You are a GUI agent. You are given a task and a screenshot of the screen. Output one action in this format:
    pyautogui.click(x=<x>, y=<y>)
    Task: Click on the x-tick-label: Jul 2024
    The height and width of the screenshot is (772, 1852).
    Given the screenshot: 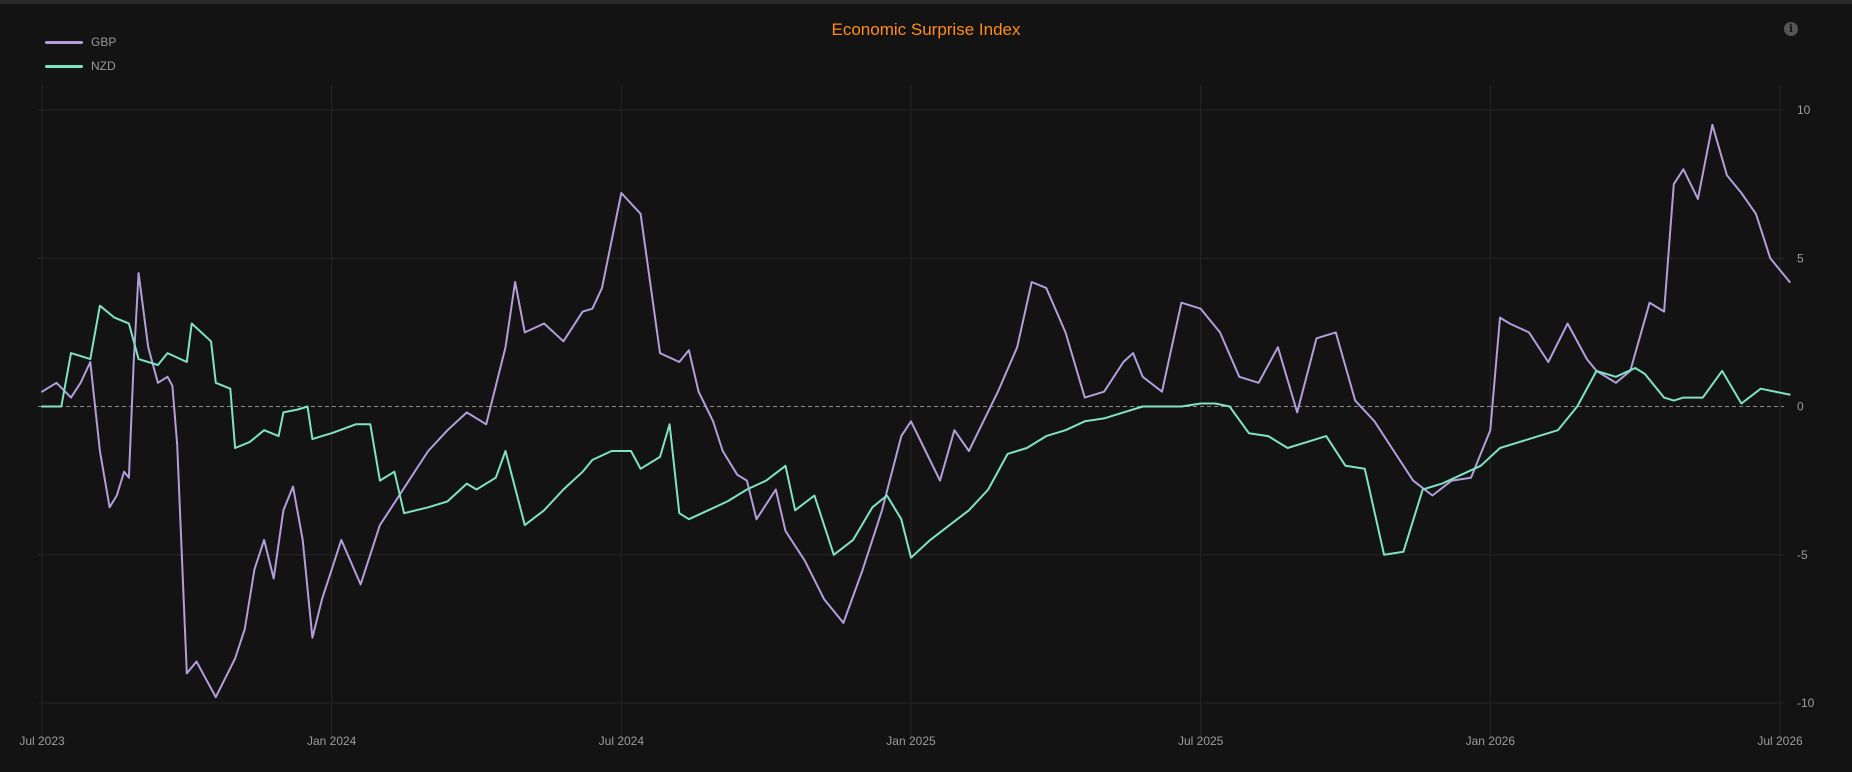 What is the action you would take?
    pyautogui.click(x=622, y=741)
    